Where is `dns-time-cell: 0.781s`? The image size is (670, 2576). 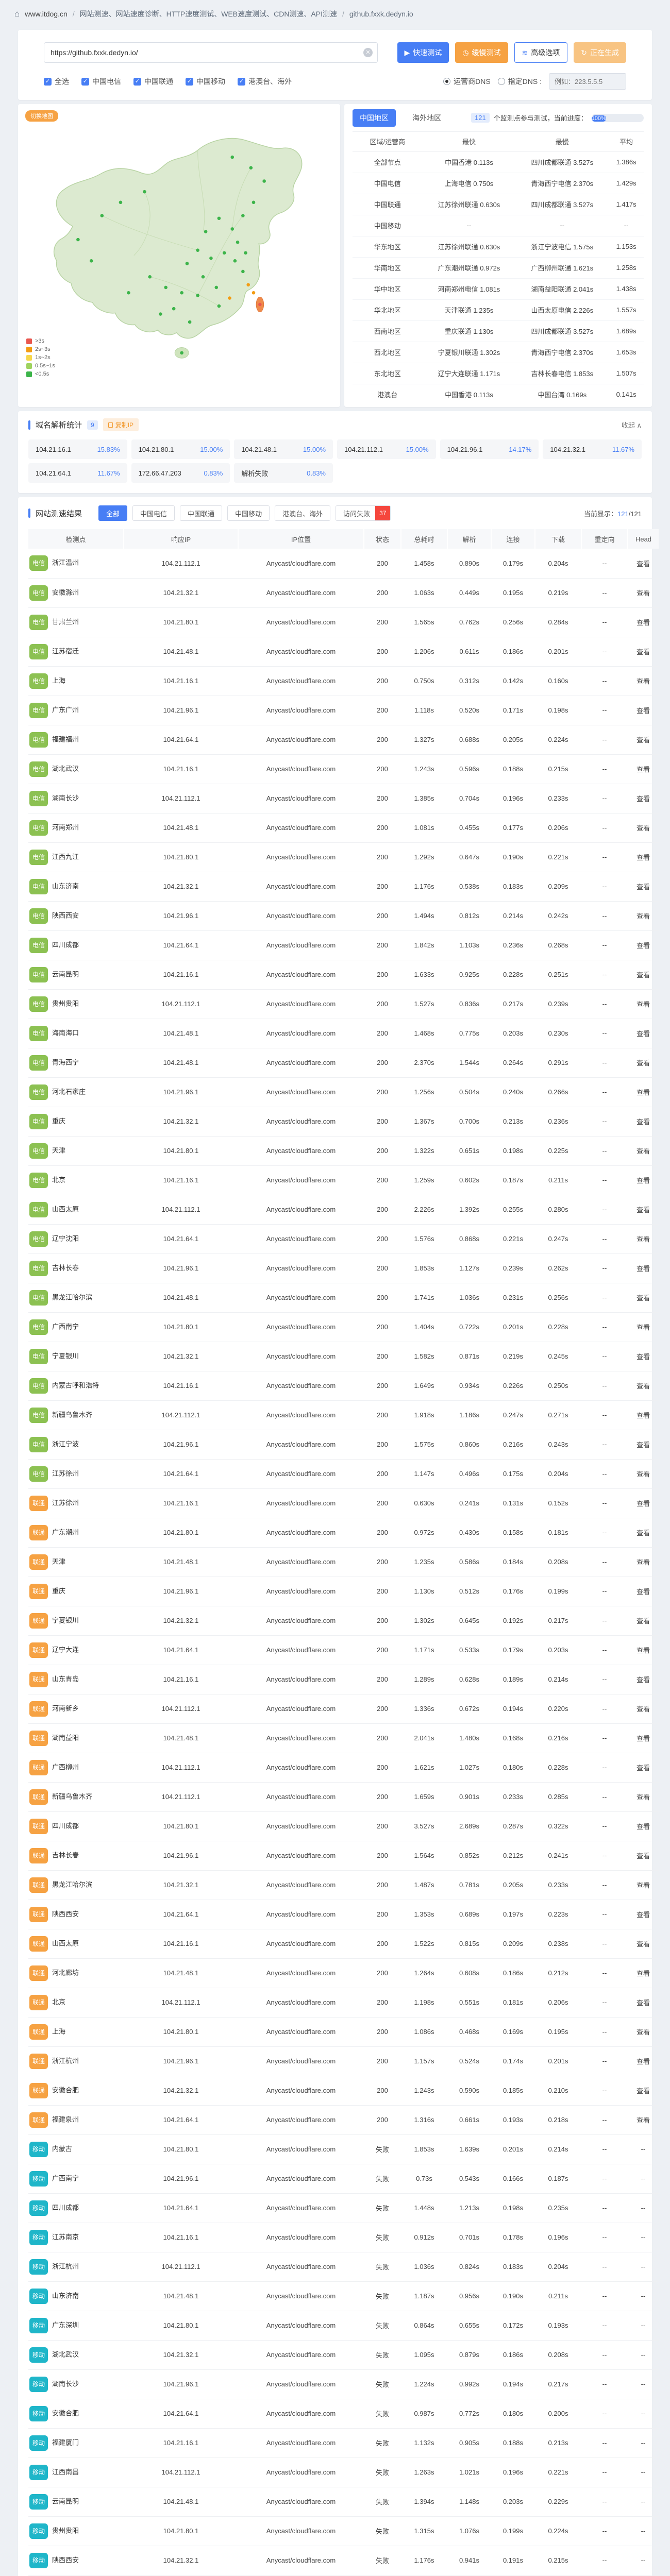
dns-time-cell: 0.781s is located at coordinates (469, 1885).